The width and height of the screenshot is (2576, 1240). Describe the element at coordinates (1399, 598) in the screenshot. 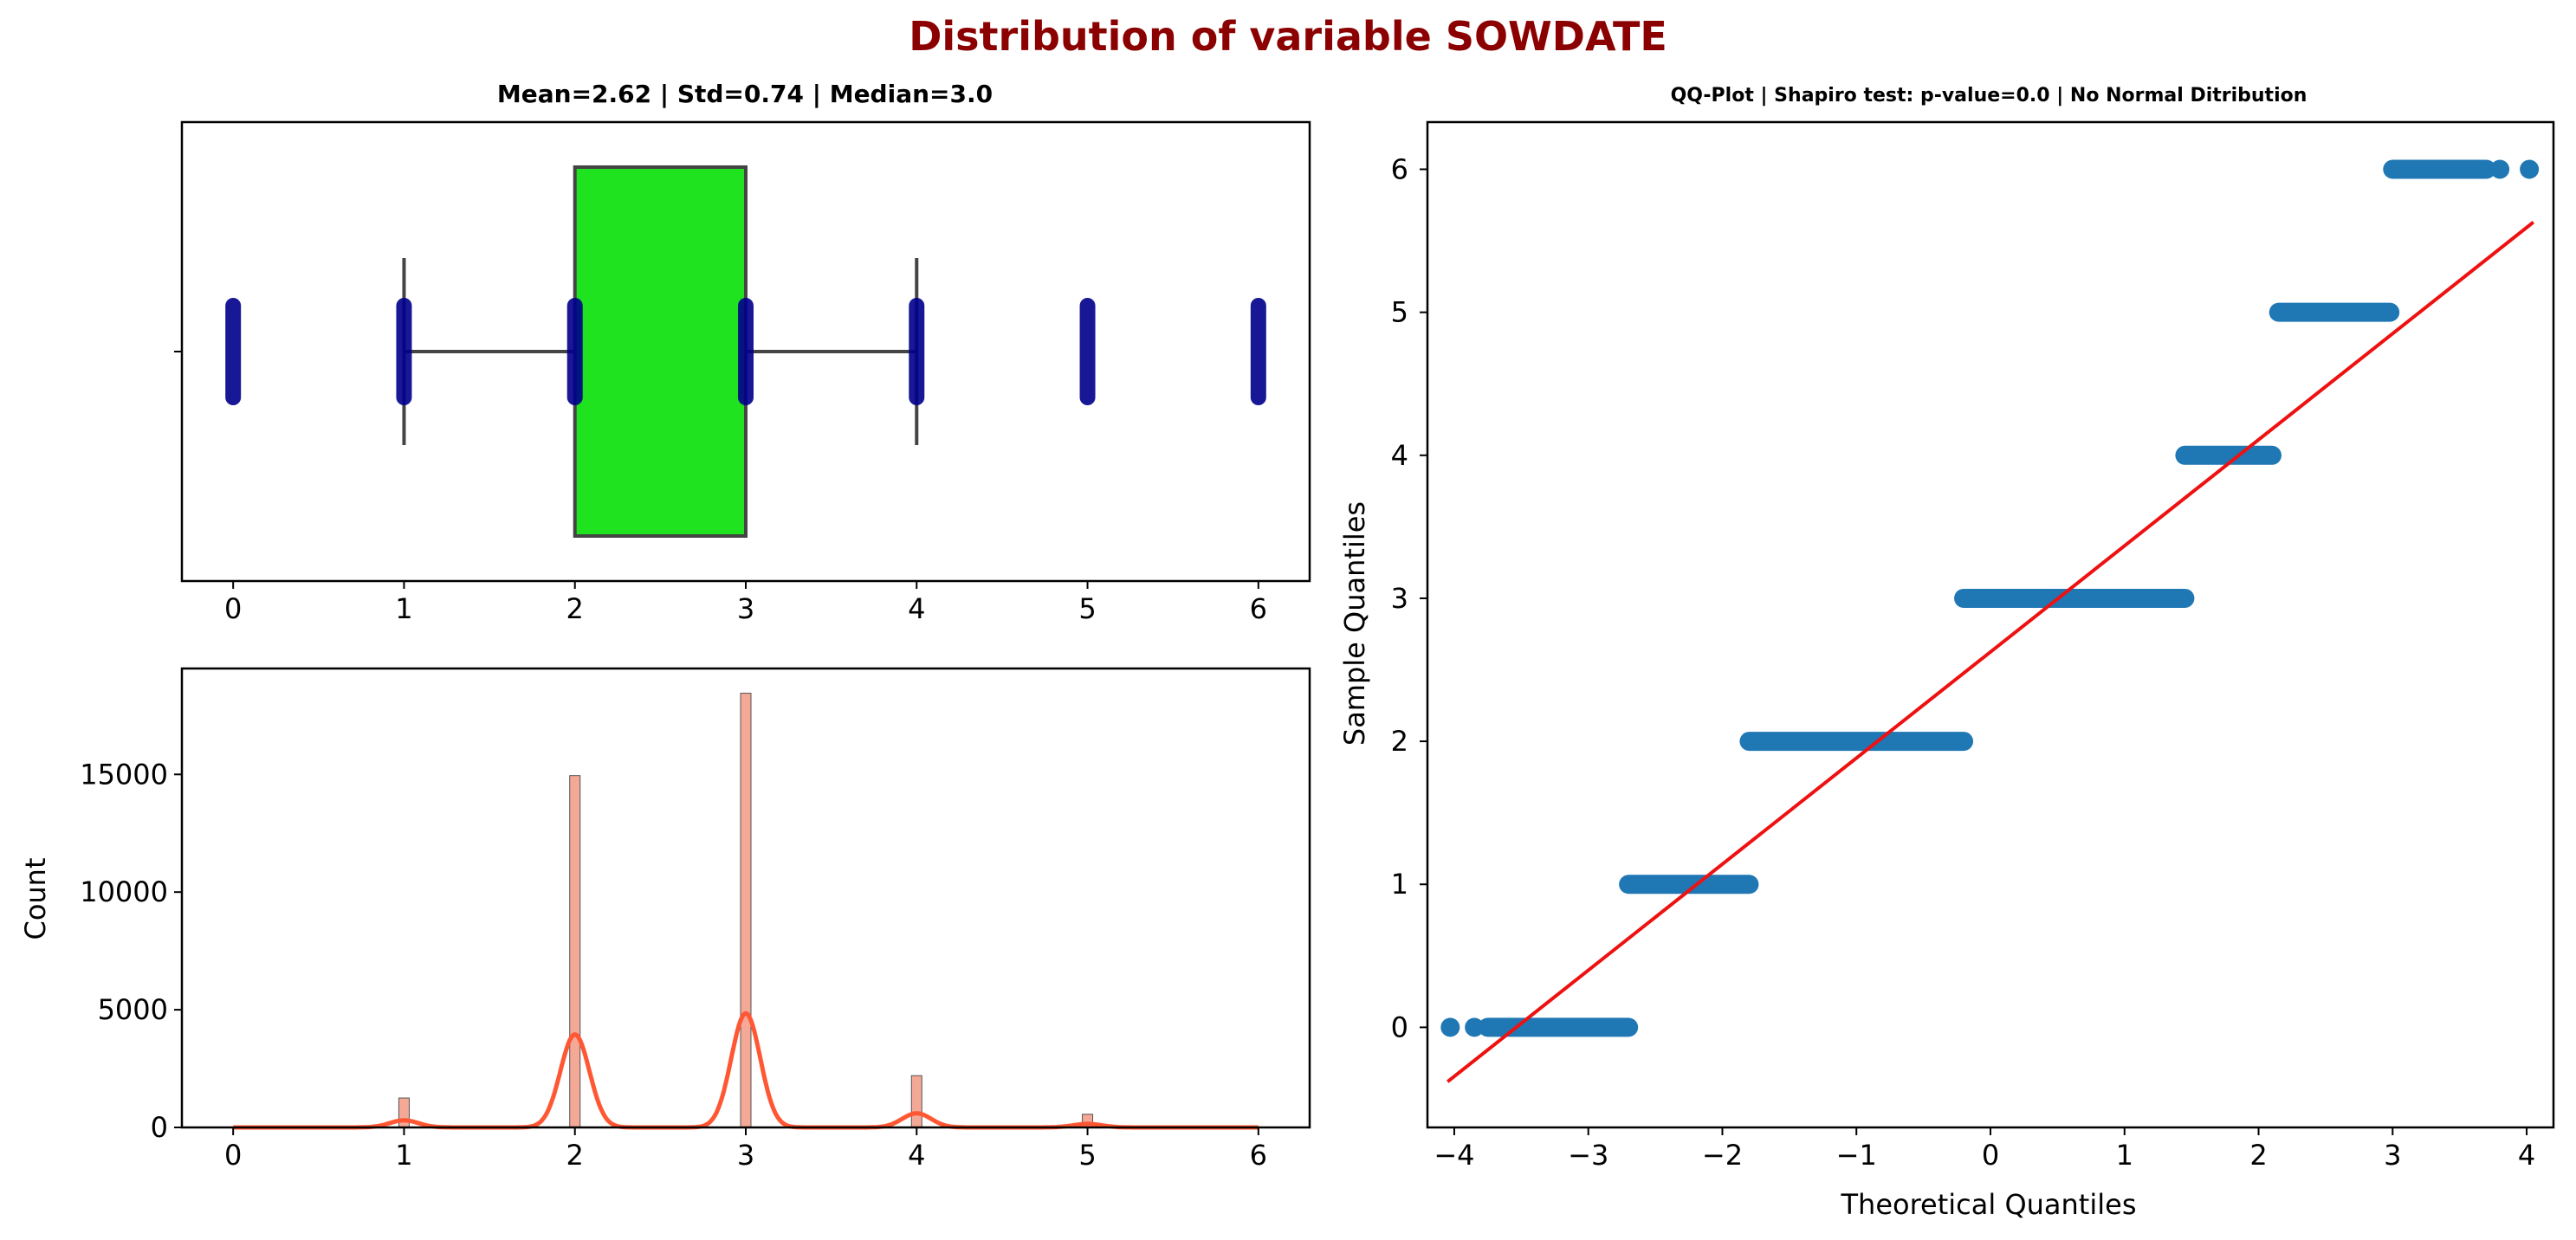

I see `y-tick-label: 3` at that location.